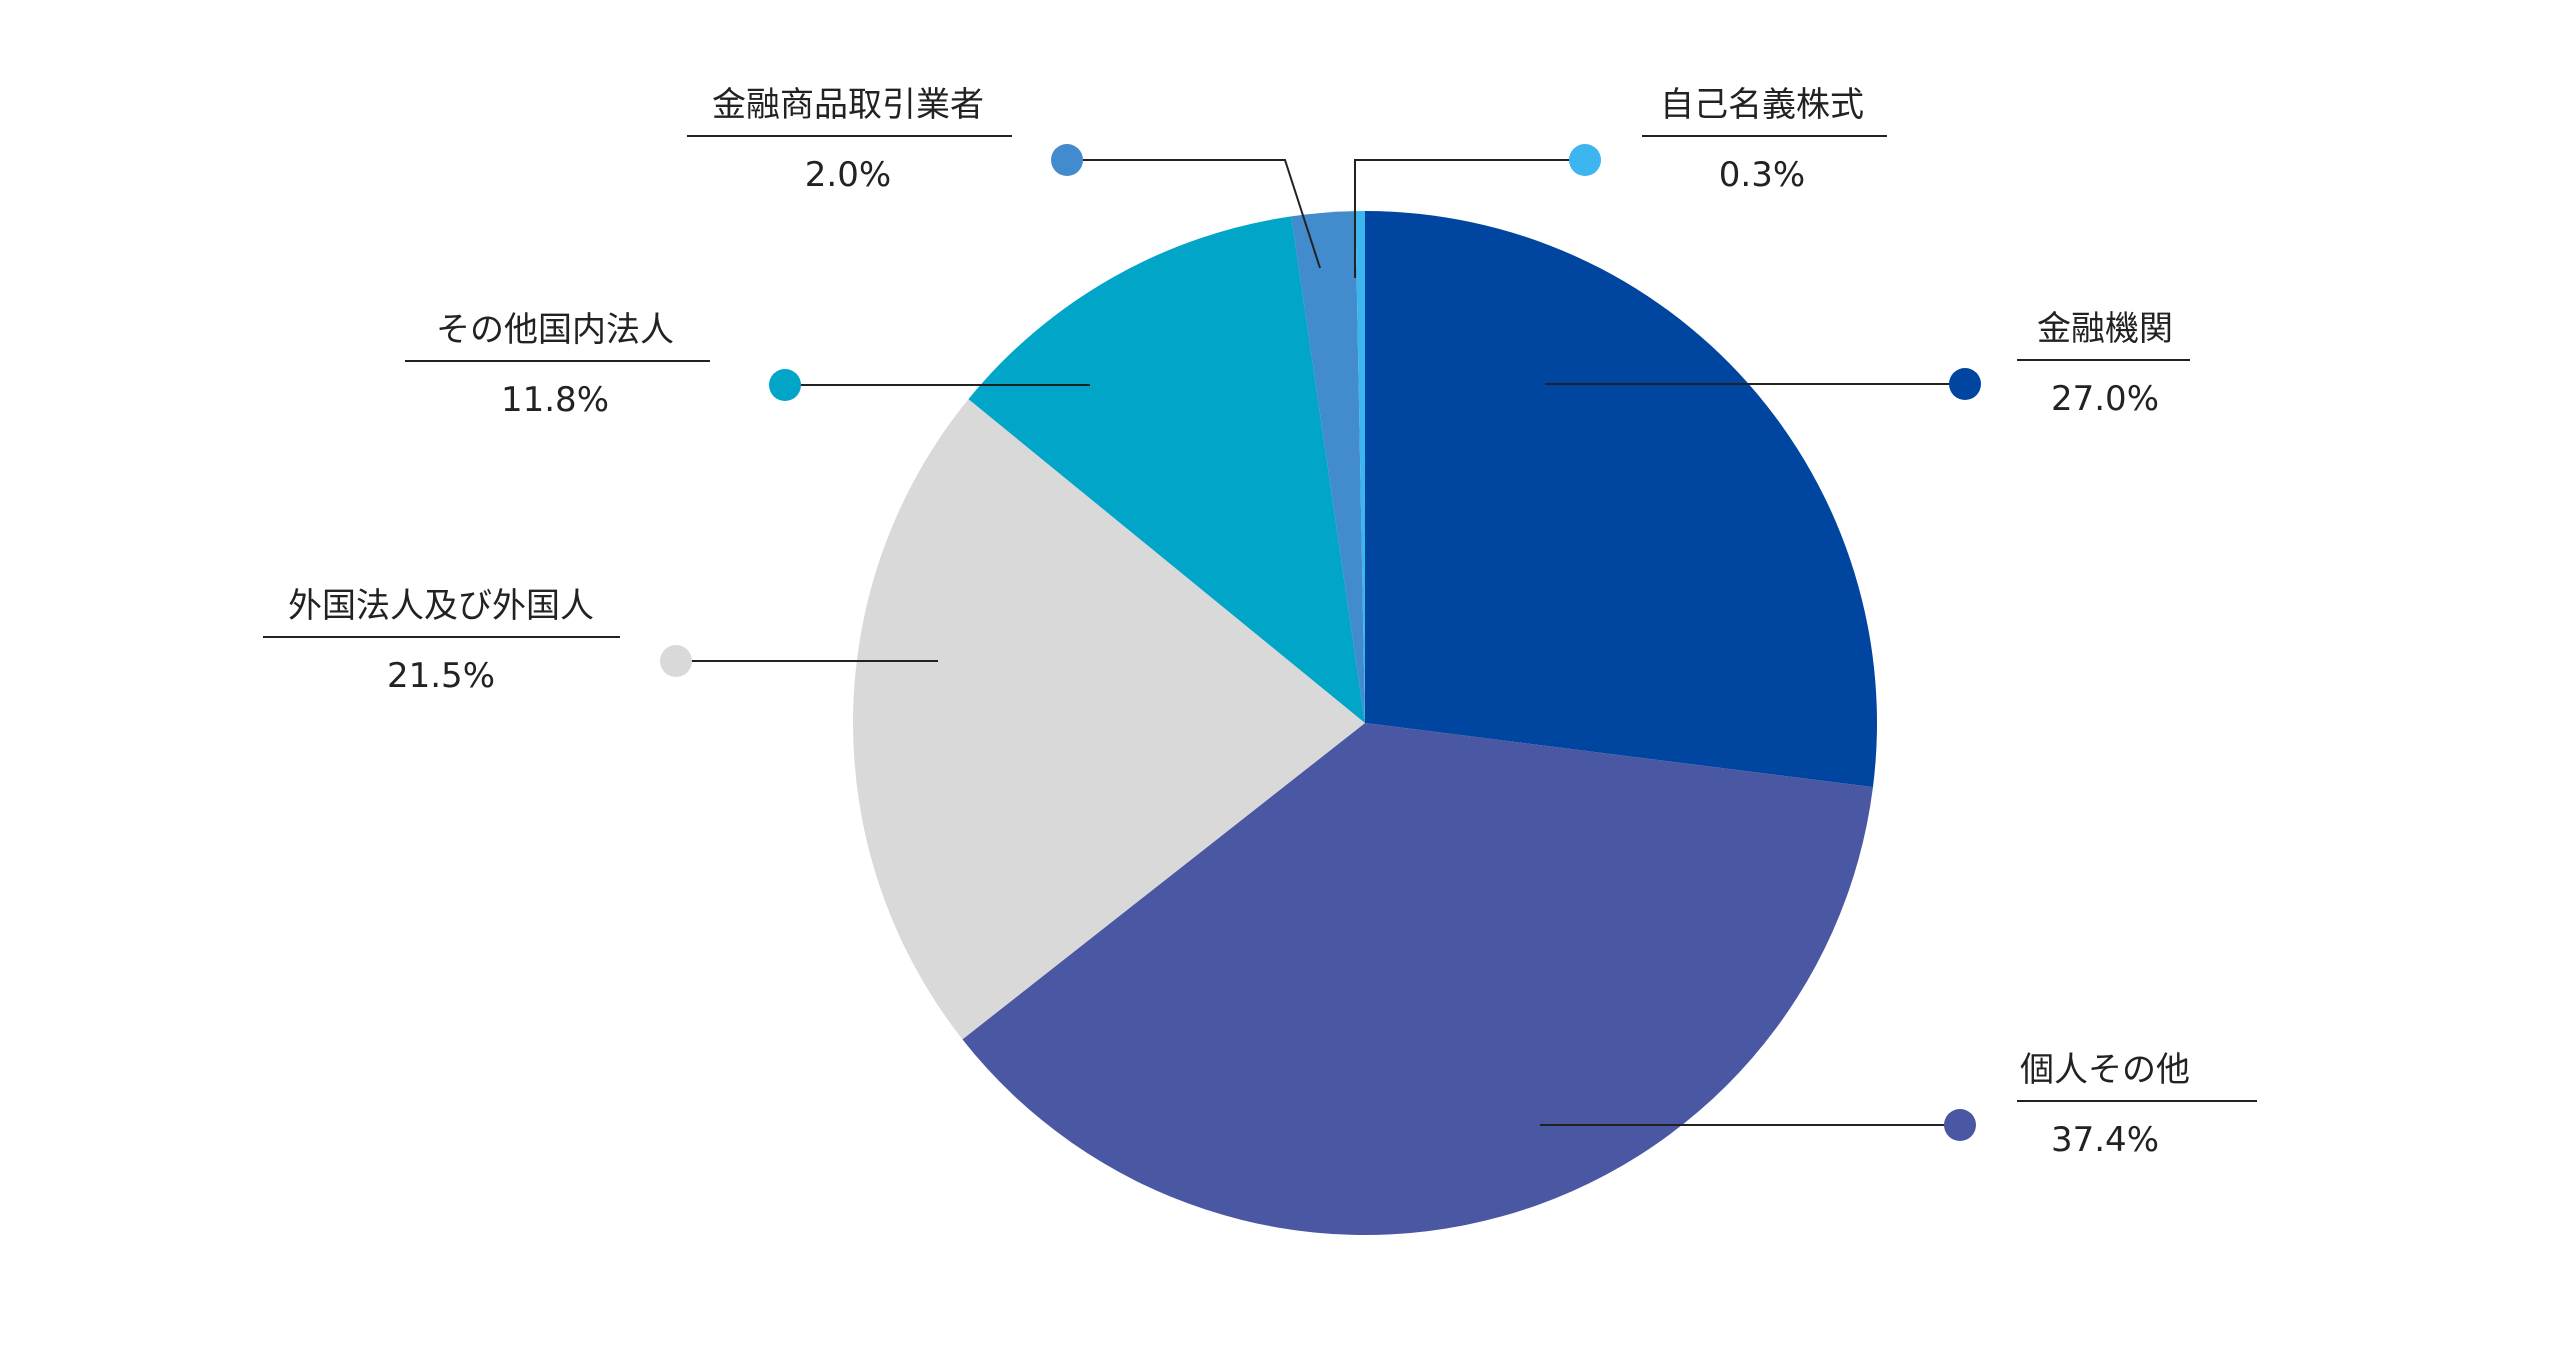  Describe the element at coordinates (1620, 181) in the screenshot. I see `callout: 自己名義株式 0.3%` at that location.